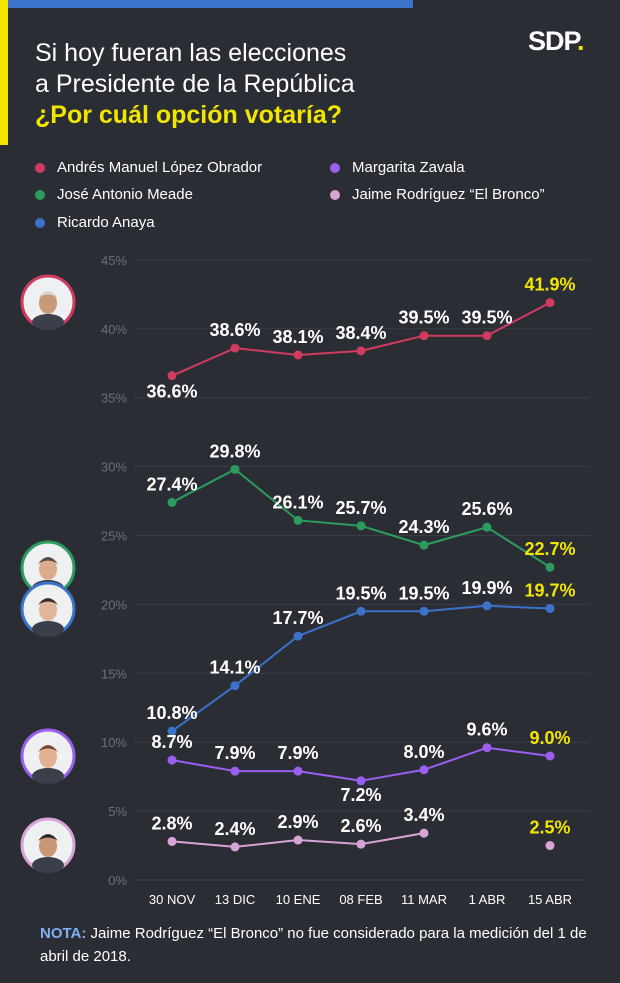  What do you see at coordinates (423, 752) in the screenshot?
I see `data-label: 8.0%` at bounding box center [423, 752].